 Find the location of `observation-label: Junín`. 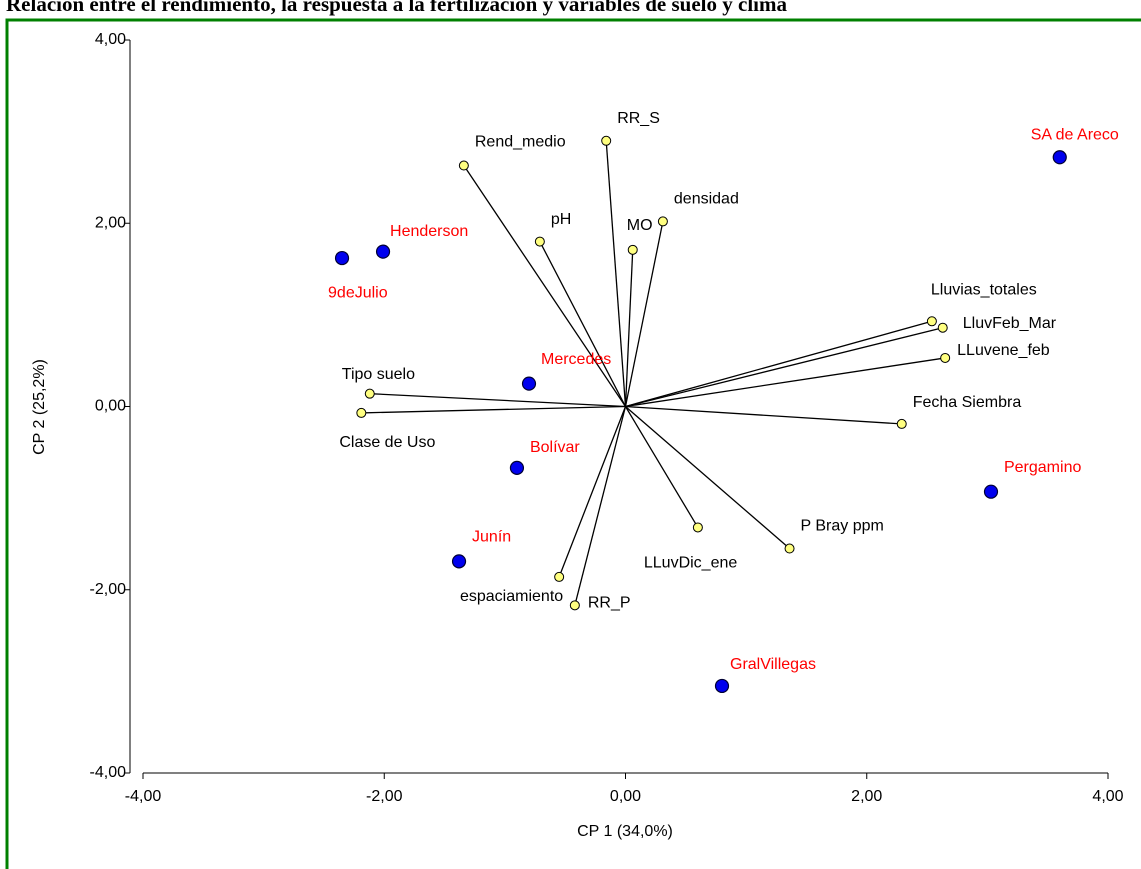

observation-label: Junín is located at coordinates (491, 537).